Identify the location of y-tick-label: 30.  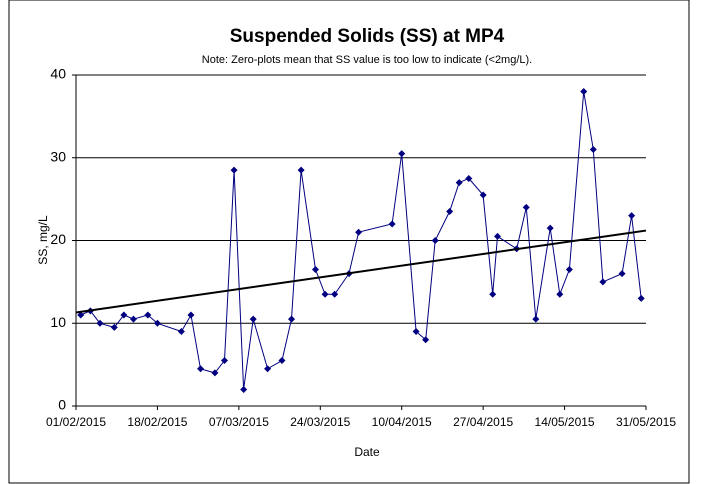
(58, 156).